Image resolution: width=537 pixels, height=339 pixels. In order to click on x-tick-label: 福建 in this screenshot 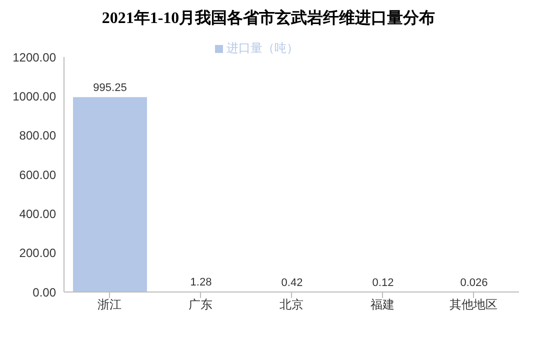, I will do `click(382, 305)`.